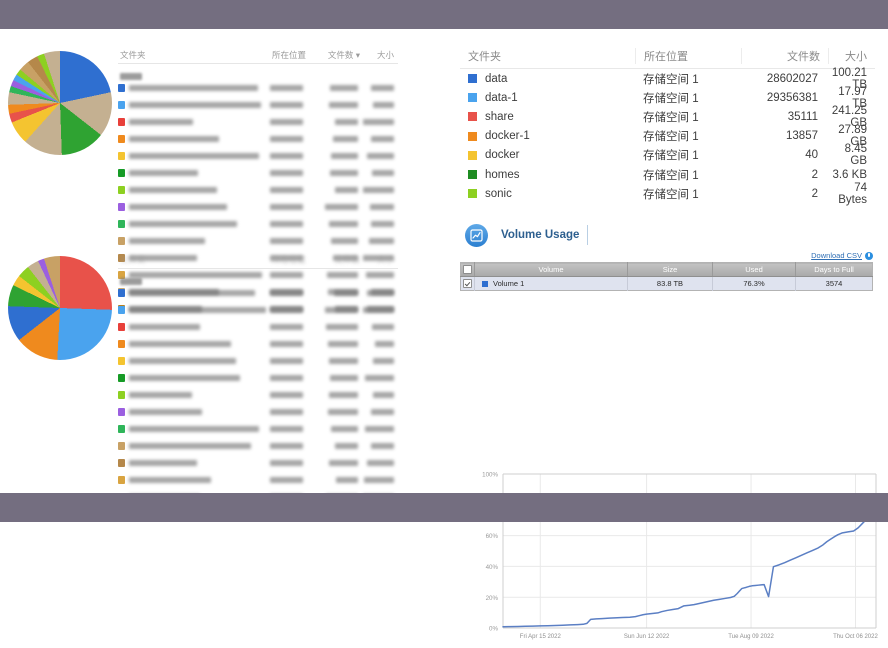 This screenshot has width=888, height=648. What do you see at coordinates (496, 78) in the screenshot?
I see `folder-name: data` at bounding box center [496, 78].